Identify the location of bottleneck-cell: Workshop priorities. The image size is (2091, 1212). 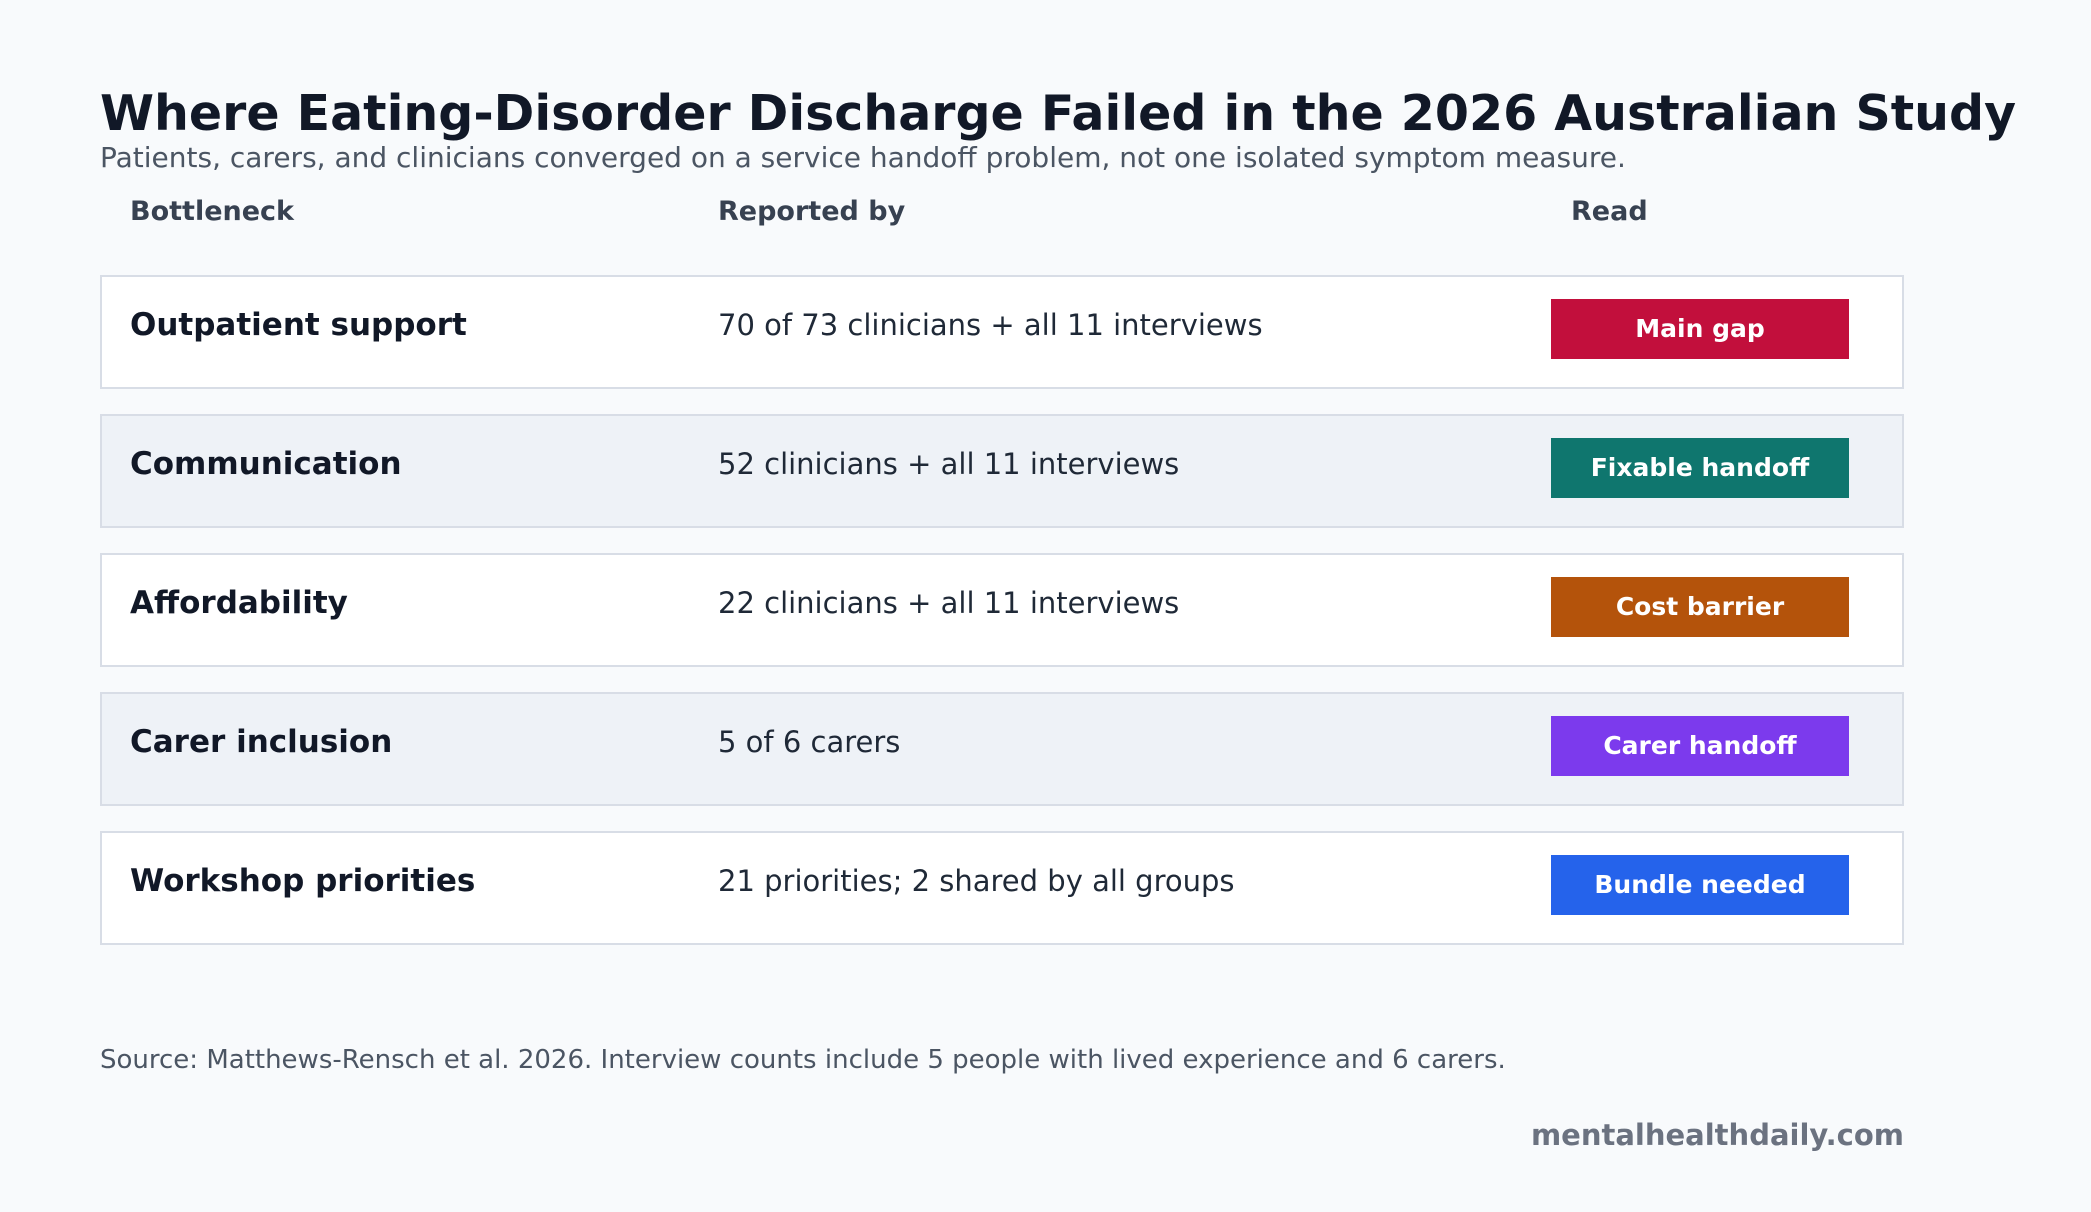
(303, 881).